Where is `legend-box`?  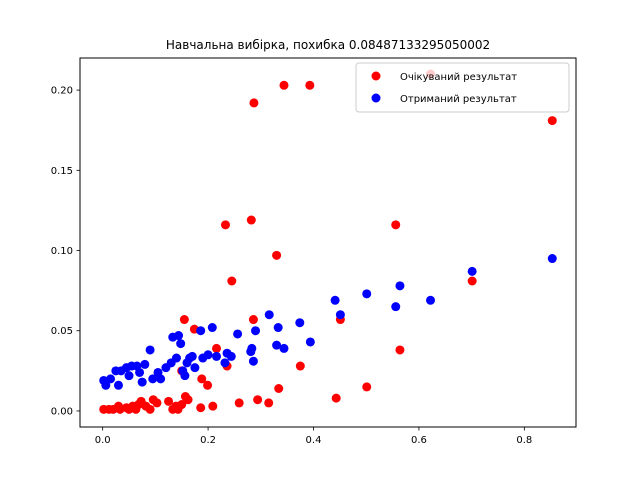 legend-box is located at coordinates (462, 87).